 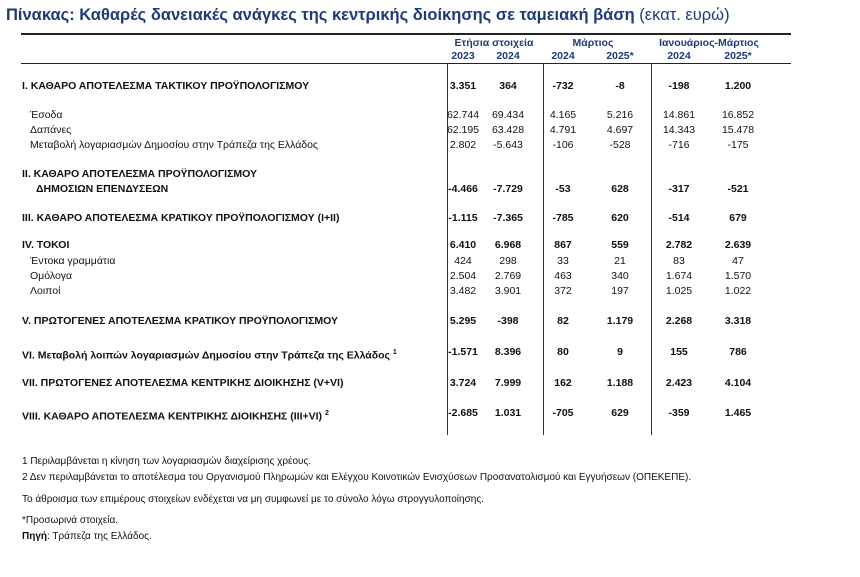 What do you see at coordinates (679, 218) in the screenshot?
I see `cell-value: -514` at bounding box center [679, 218].